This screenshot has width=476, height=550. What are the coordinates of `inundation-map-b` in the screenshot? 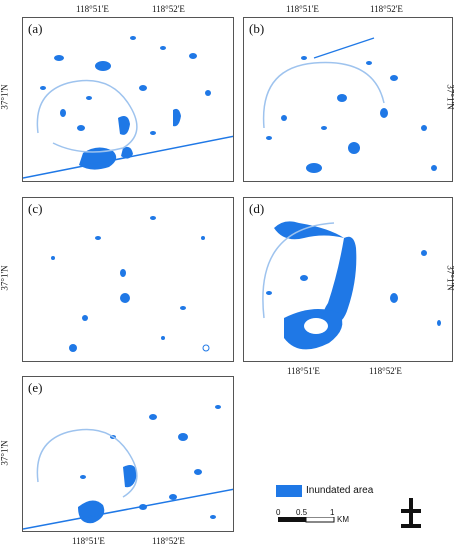 It's located at (349, 105).